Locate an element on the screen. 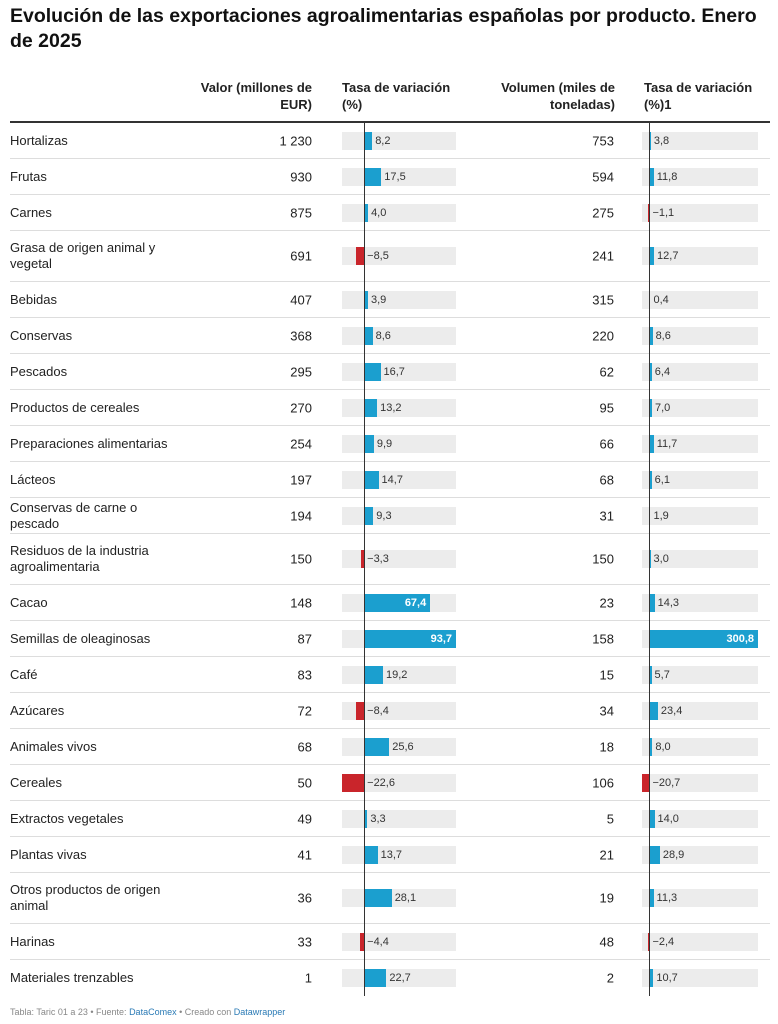  value-cell: 83 is located at coordinates (304, 674).